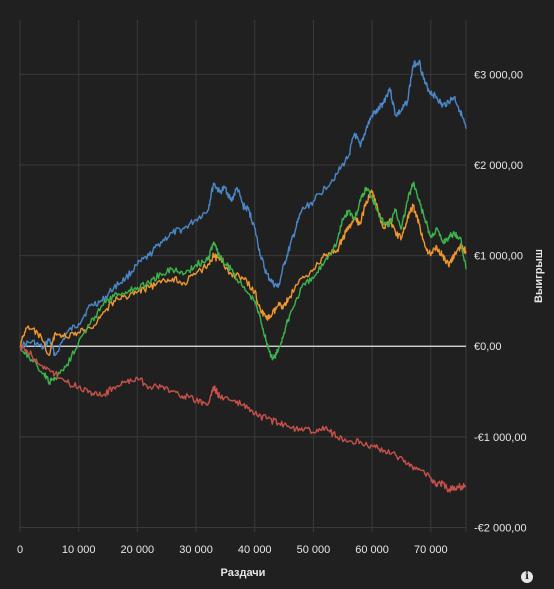 Image resolution: width=554 pixels, height=589 pixels. What do you see at coordinates (527, 577) in the screenshot?
I see `info-icon: i` at bounding box center [527, 577].